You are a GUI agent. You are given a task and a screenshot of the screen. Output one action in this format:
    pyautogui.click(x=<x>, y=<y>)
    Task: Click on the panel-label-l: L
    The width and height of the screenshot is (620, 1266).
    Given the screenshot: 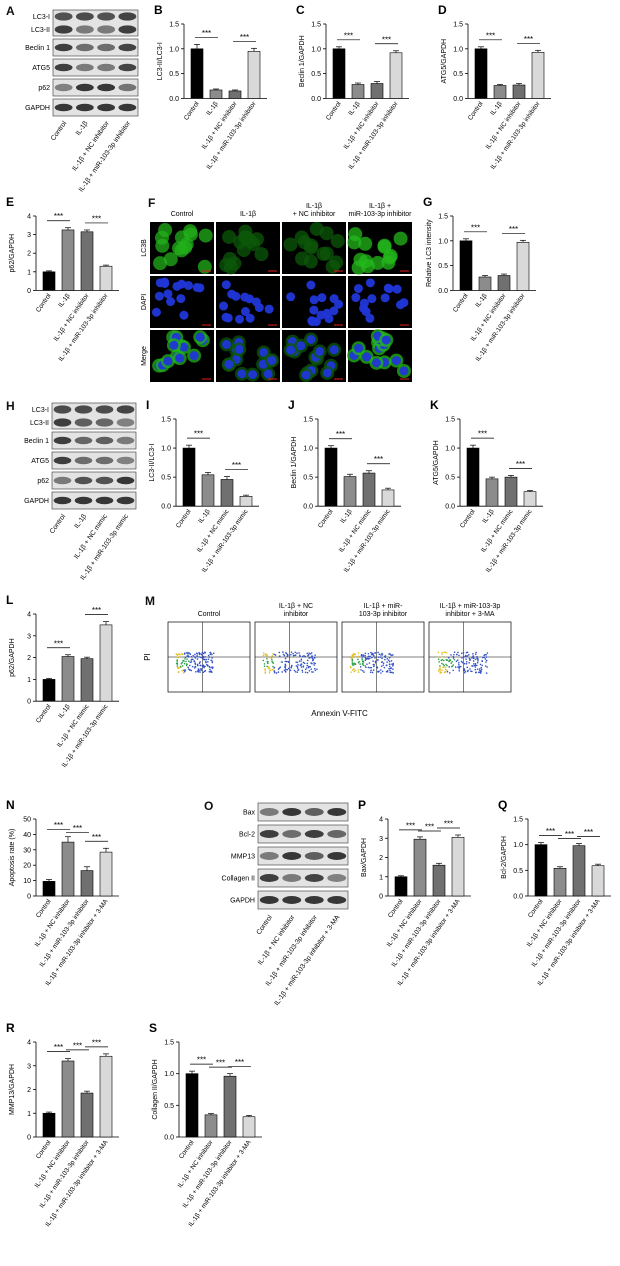 What is the action you would take?
    pyautogui.click(x=9, y=600)
    